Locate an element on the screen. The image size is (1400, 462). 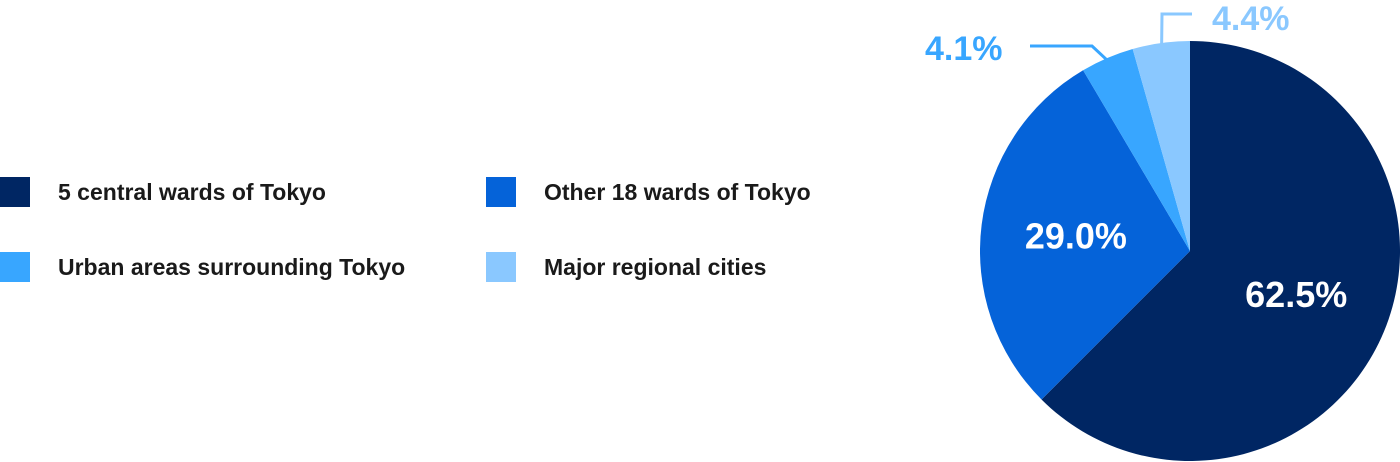
legend-label-other-wards: Other 18 wards of Tokyo is located at coordinates (677, 191).